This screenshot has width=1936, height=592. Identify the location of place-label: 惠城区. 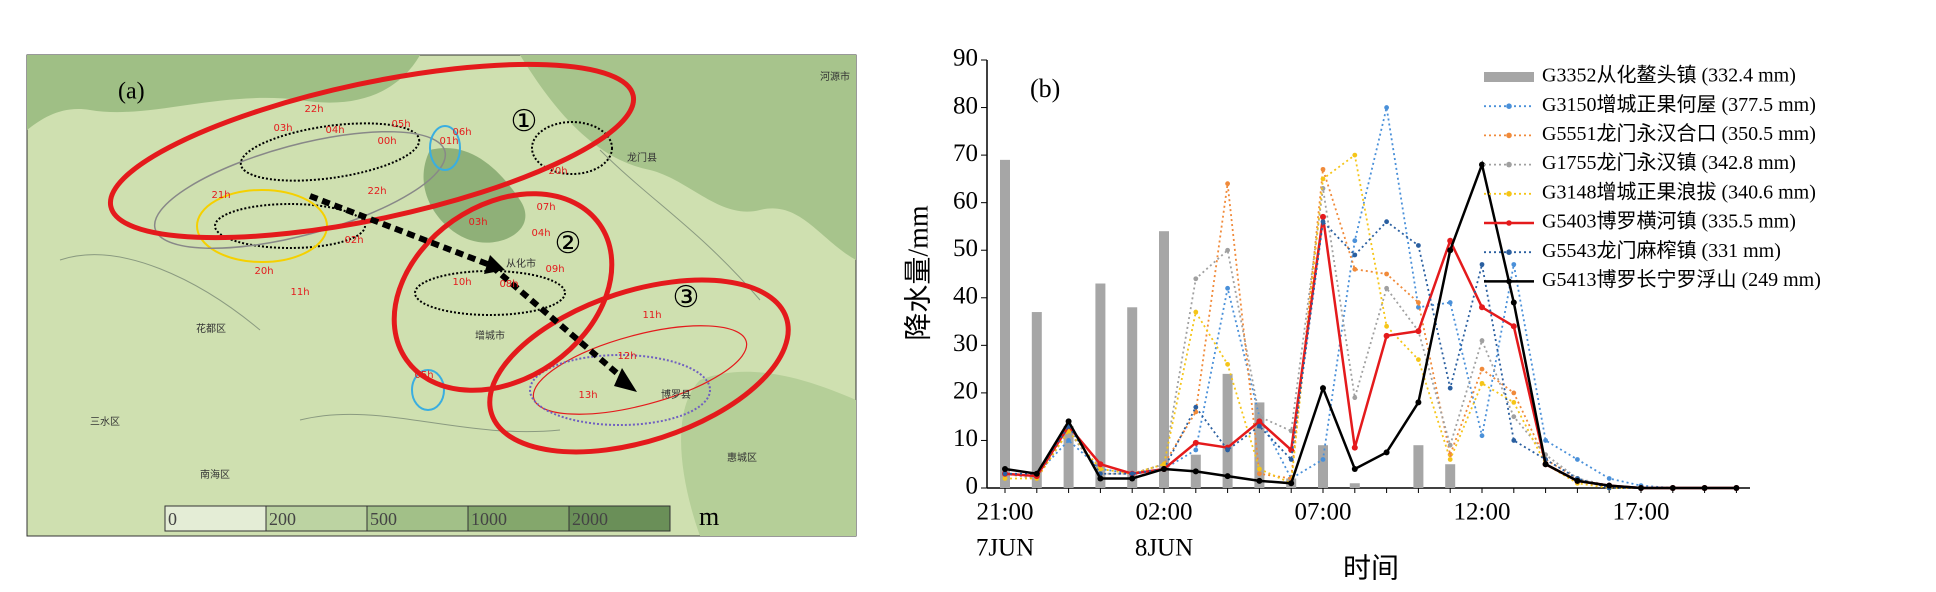
(742, 457).